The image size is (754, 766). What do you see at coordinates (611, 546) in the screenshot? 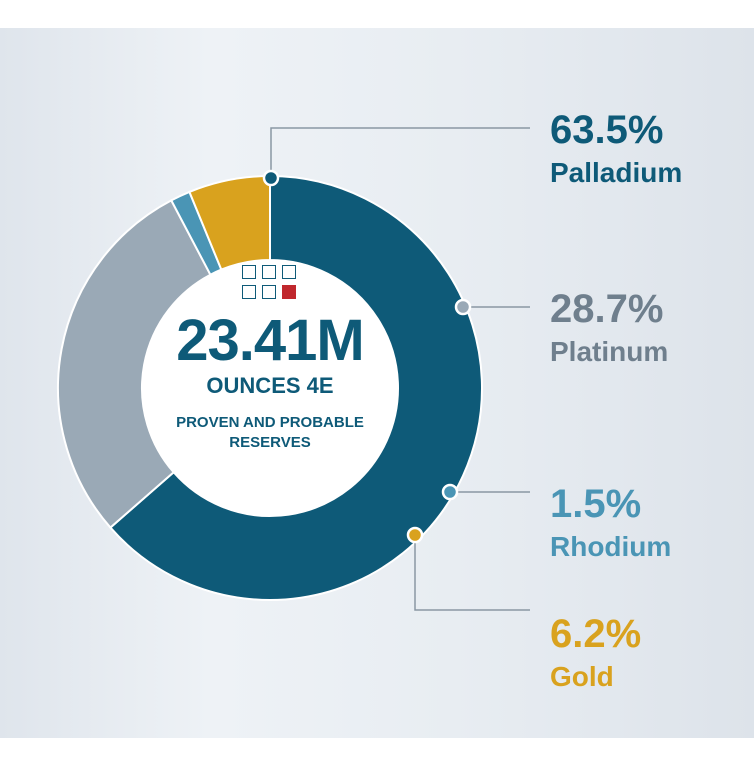
I see `category-label-rhodium: Rhodium` at bounding box center [611, 546].